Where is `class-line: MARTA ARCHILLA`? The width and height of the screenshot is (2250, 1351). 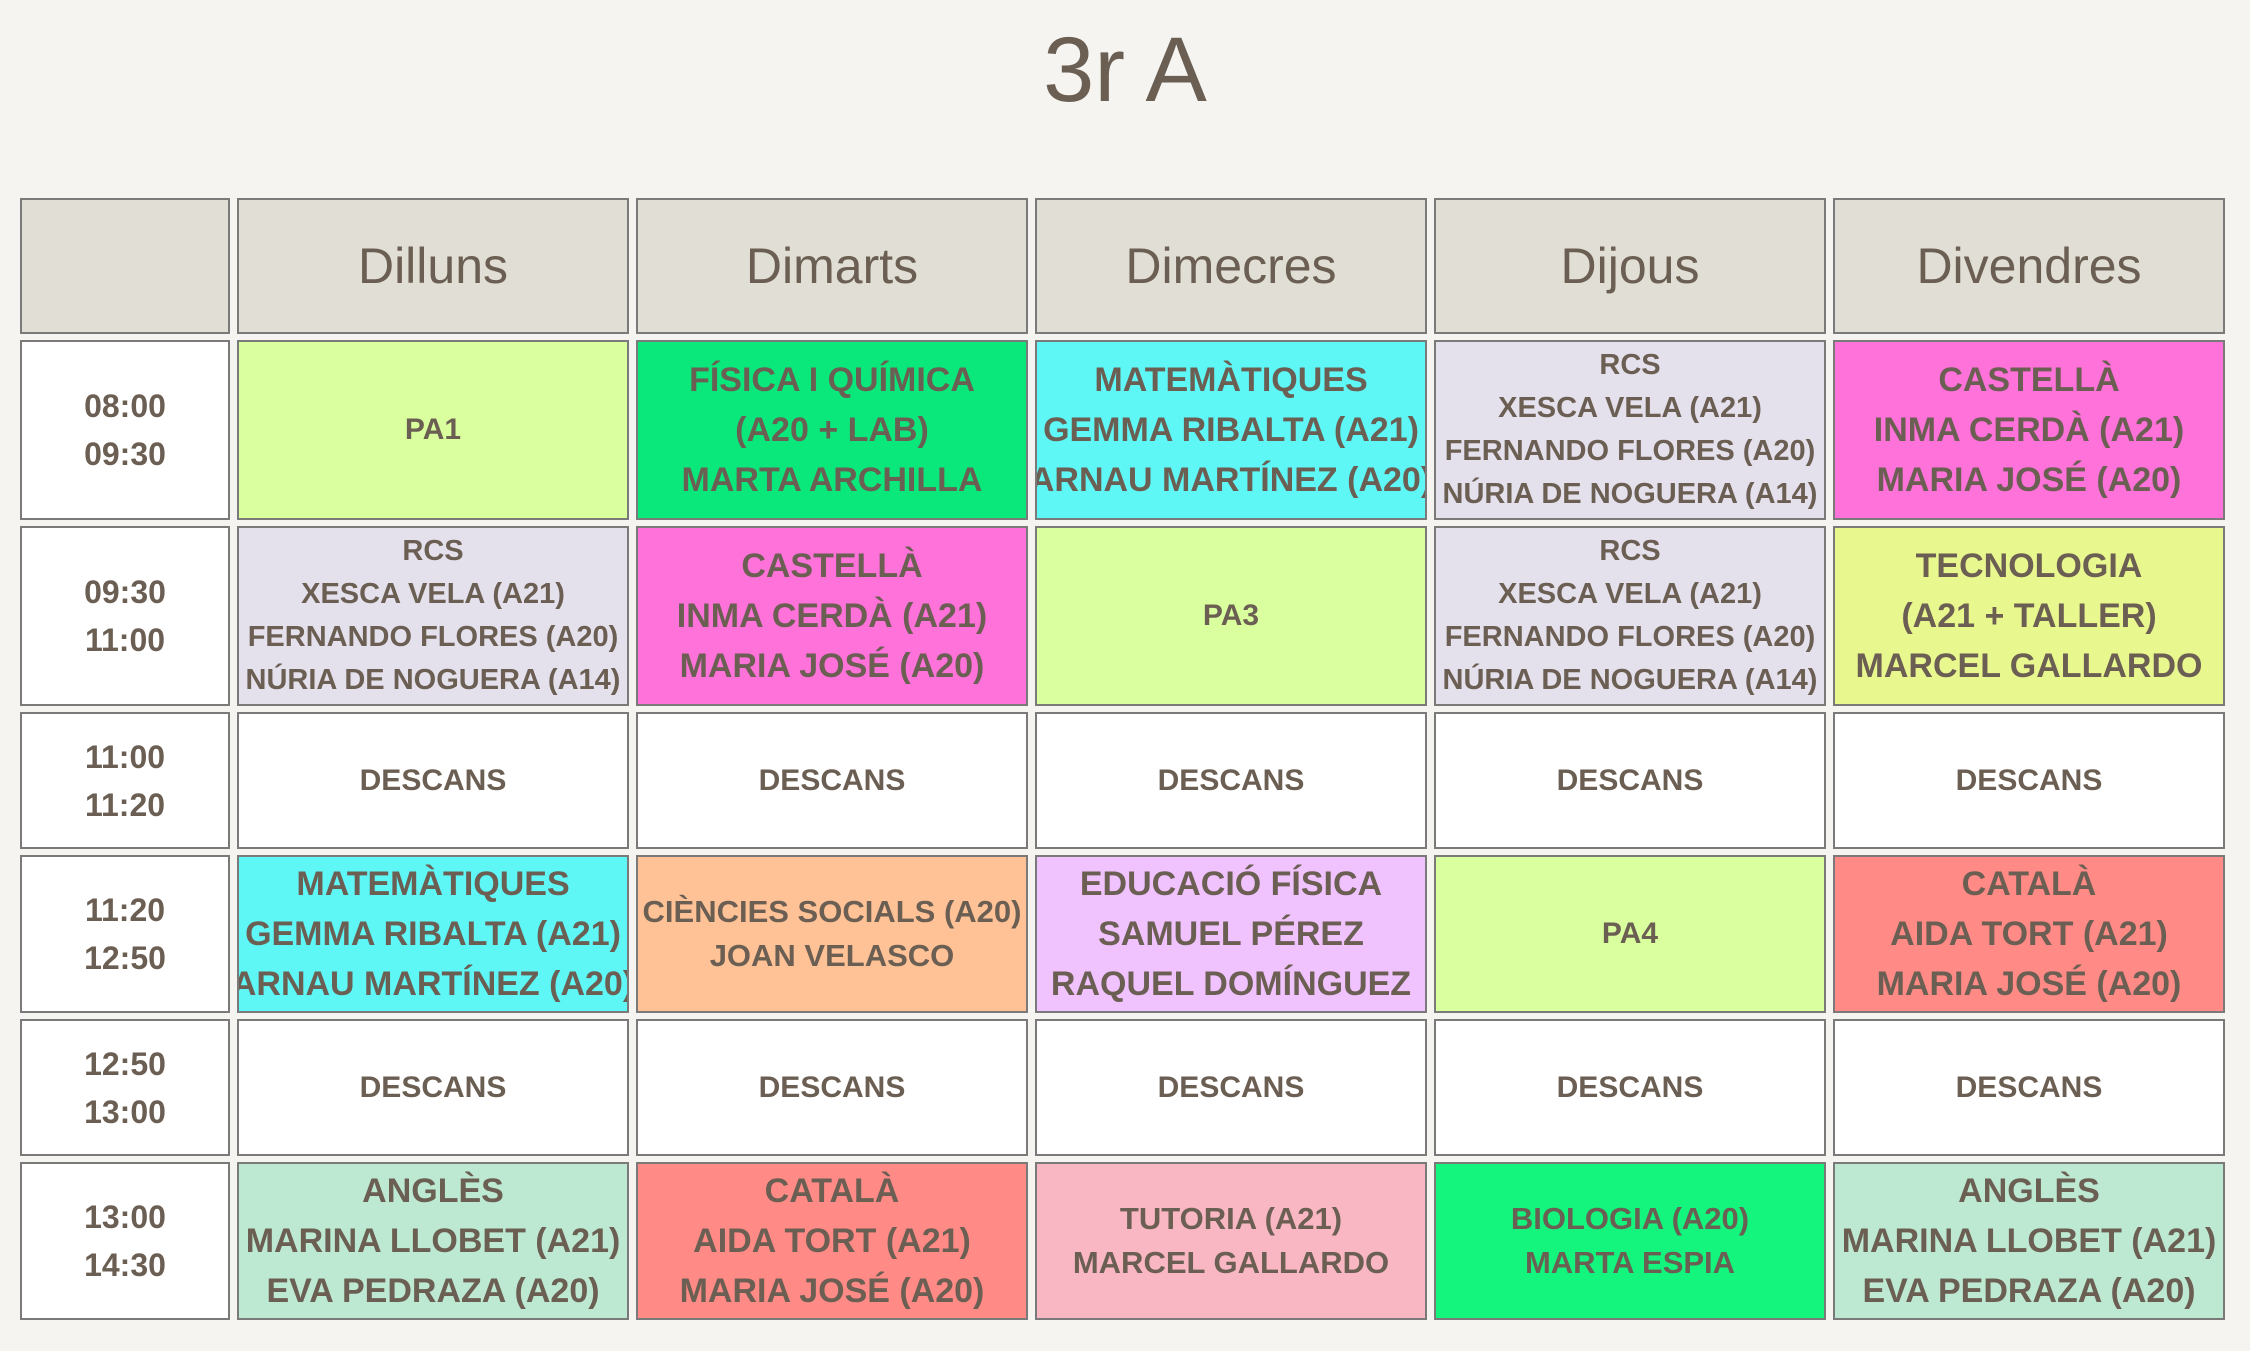 class-line: MARTA ARCHILLA is located at coordinates (832, 480).